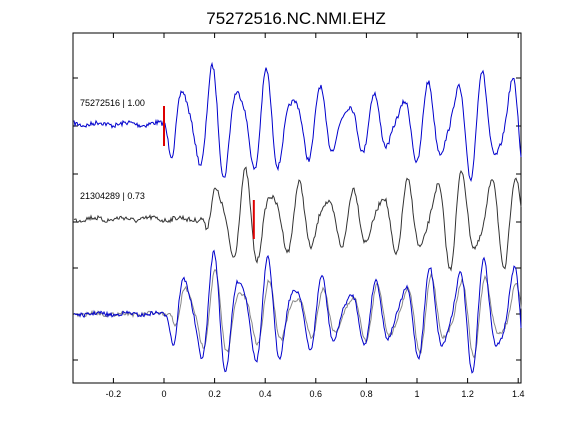 This screenshot has width=576, height=432. Describe the element at coordinates (296, 18) in the screenshot. I see `chart-title: 75272516.NC.NMI.EHZ` at that location.